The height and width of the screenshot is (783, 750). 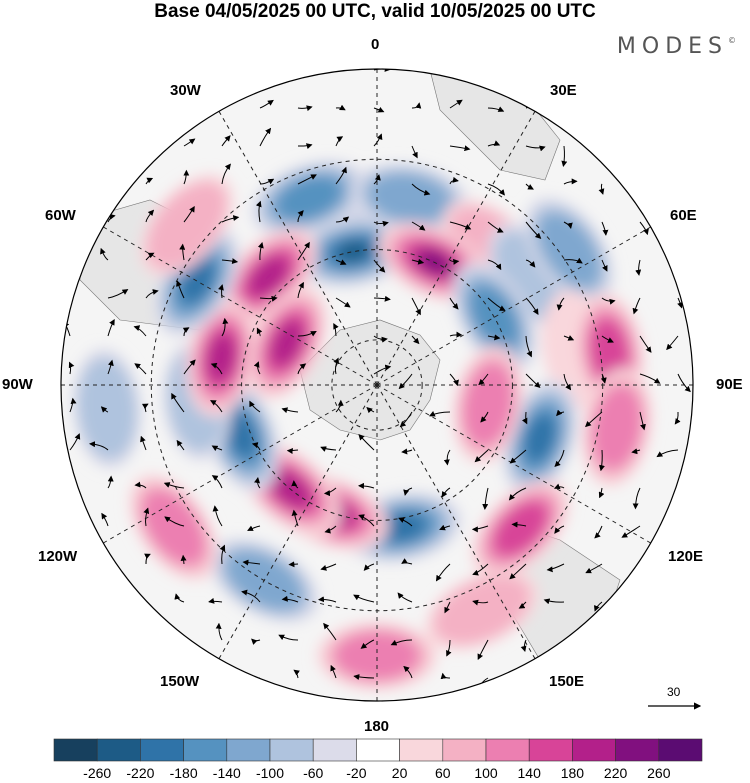 I want to click on colorbar-tick-label: -220, so click(x=140, y=773).